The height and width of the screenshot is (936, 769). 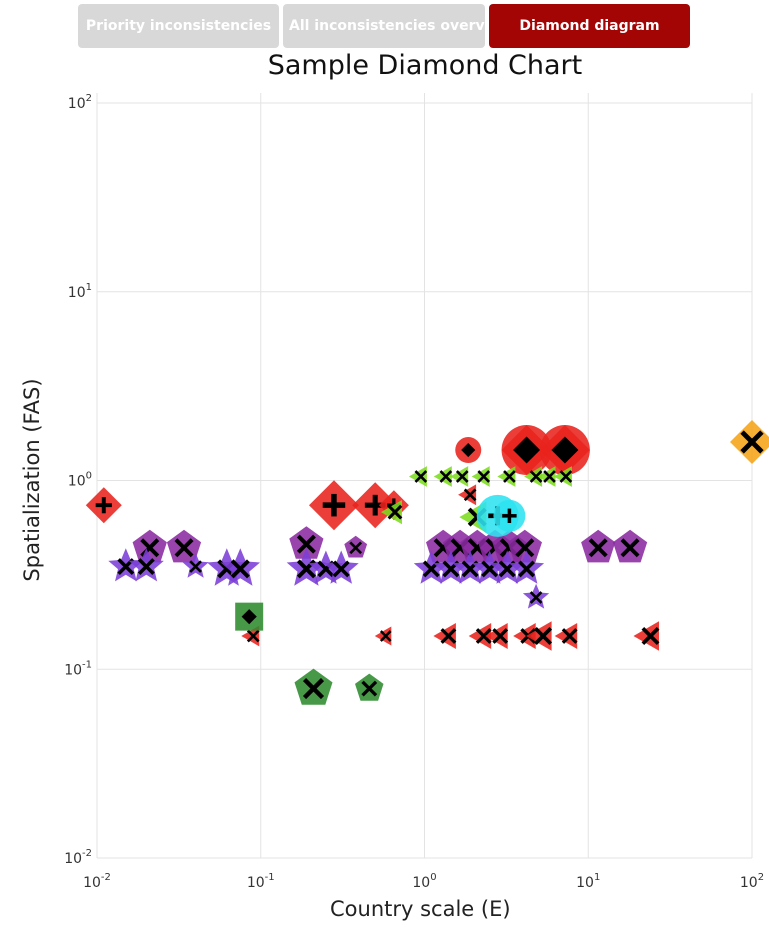 What do you see at coordinates (32, 480) in the screenshot?
I see `y-axis-label: Spatialization (FAS)` at bounding box center [32, 480].